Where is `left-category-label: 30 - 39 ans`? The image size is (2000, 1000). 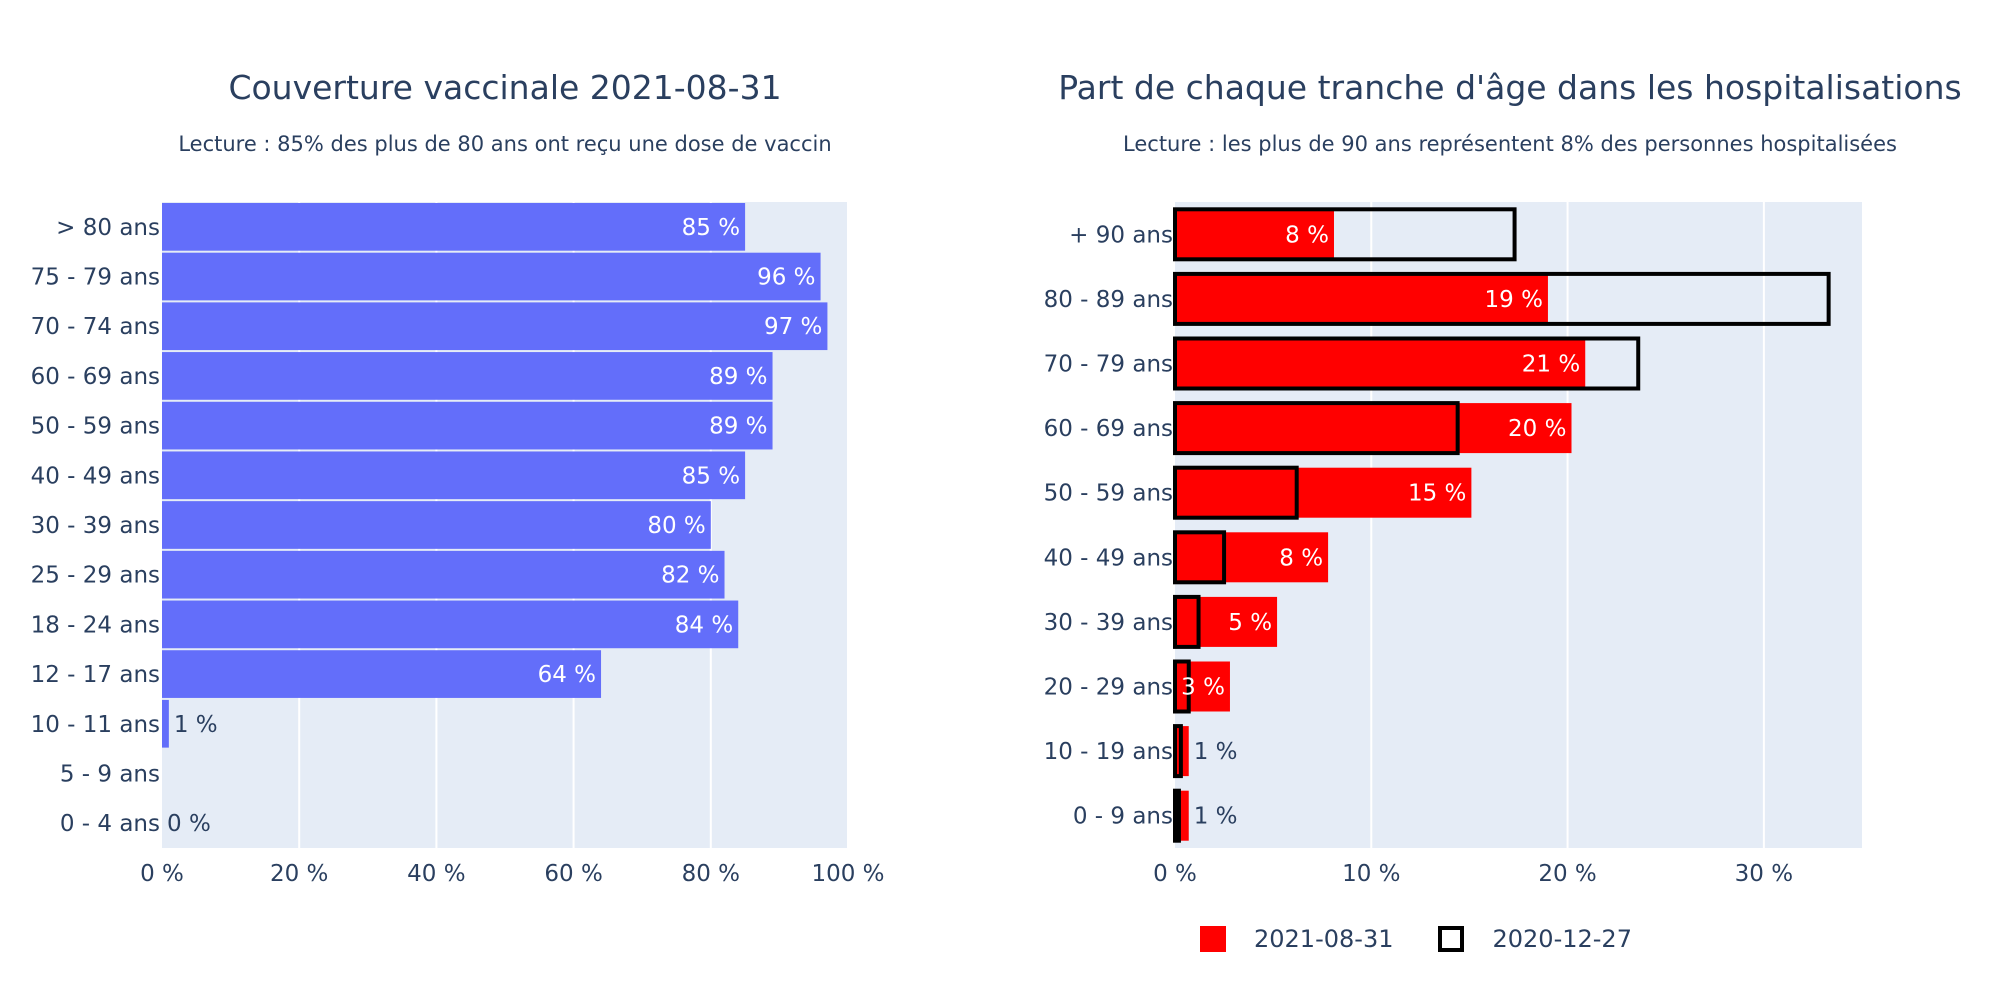 left-category-label: 30 - 39 ans is located at coordinates (95, 526).